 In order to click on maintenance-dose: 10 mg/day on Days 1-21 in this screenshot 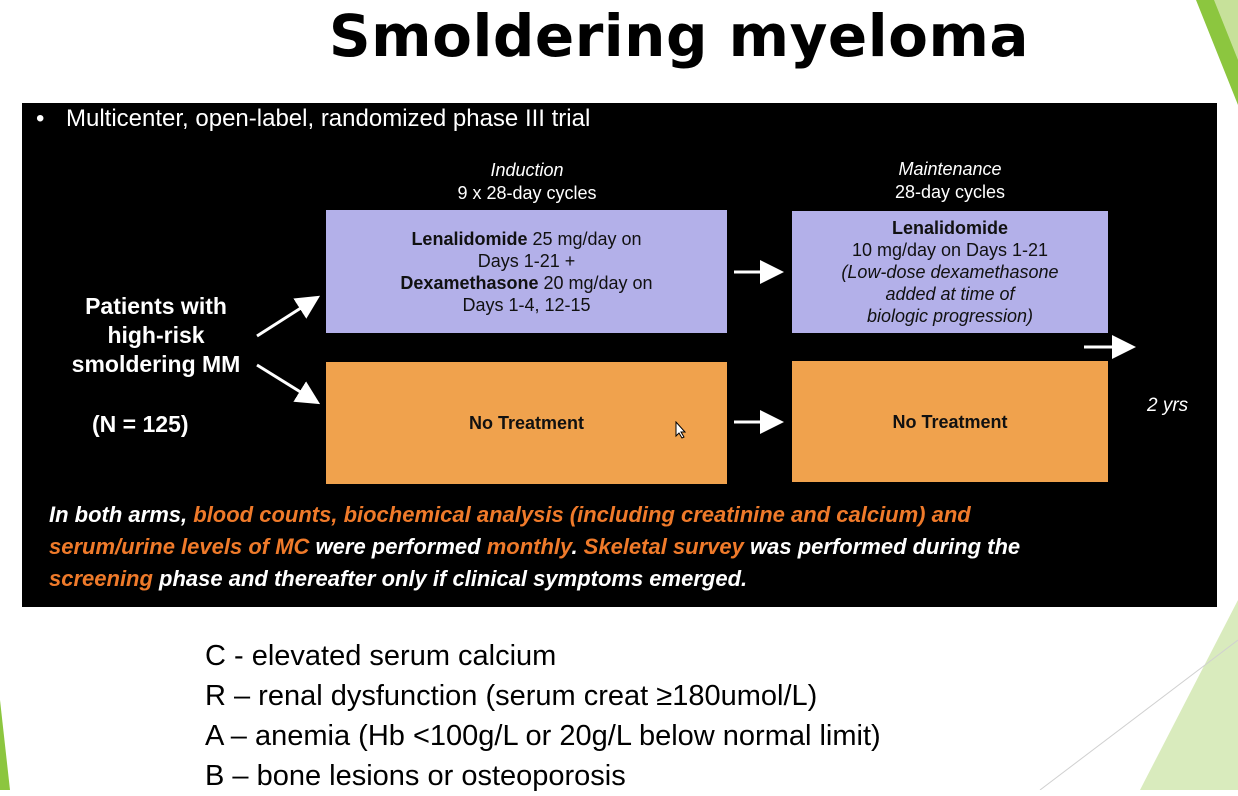, I will do `click(950, 250)`.